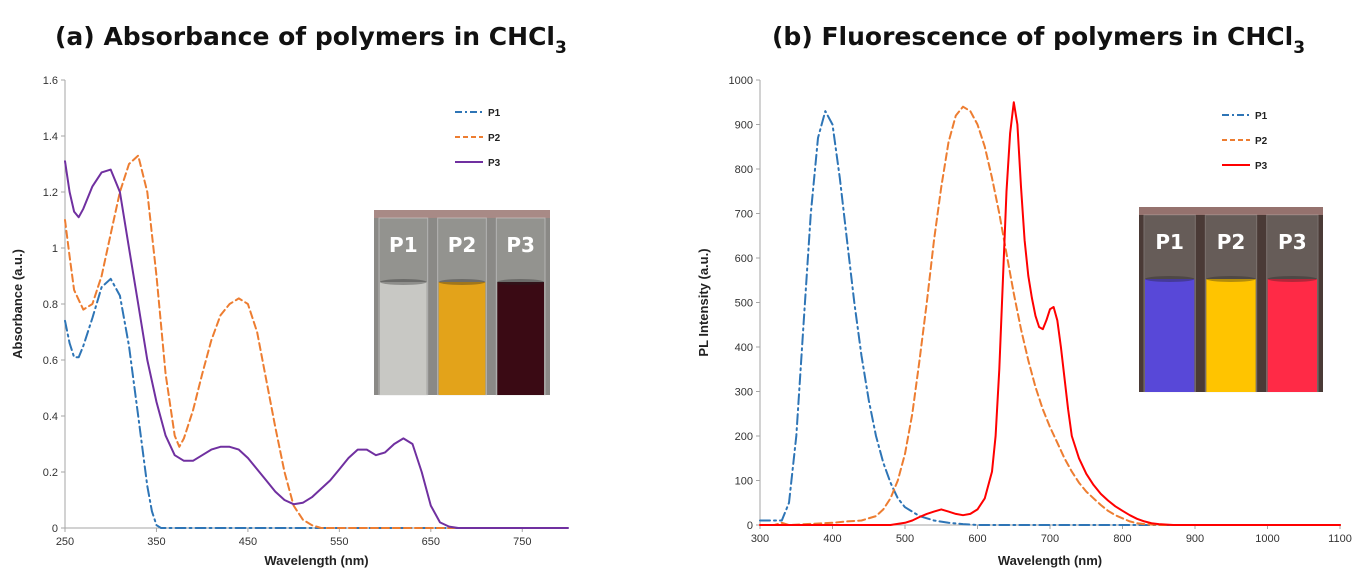 The width and height of the screenshot is (1355, 577). I want to click on x-tick-label: 550, so click(339, 542).